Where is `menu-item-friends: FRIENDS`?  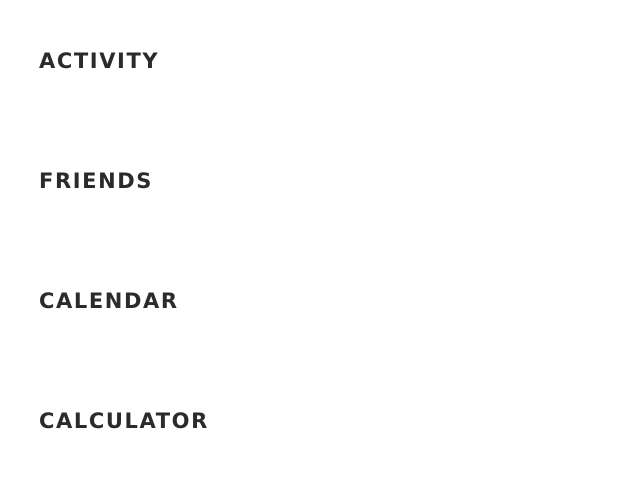
menu-item-friends: FRIENDS is located at coordinates (96, 181).